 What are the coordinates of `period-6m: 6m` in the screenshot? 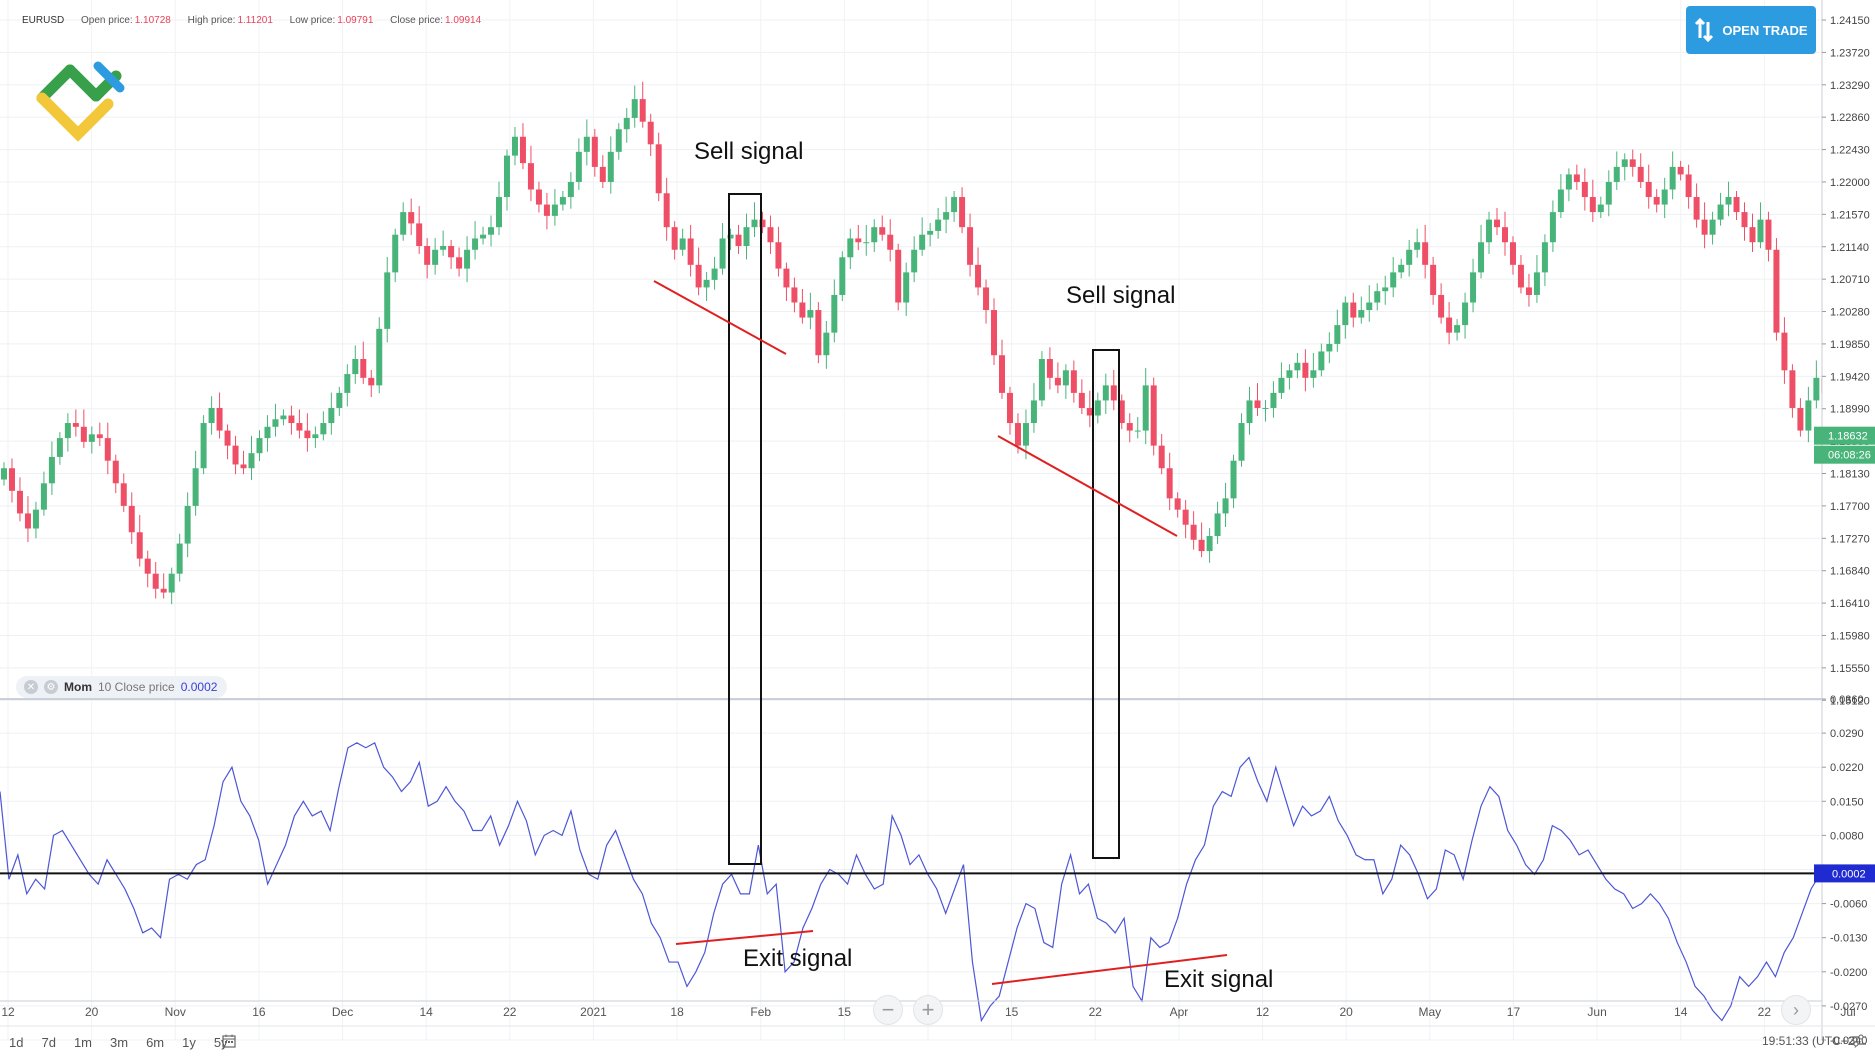 It's located at (155, 1042).